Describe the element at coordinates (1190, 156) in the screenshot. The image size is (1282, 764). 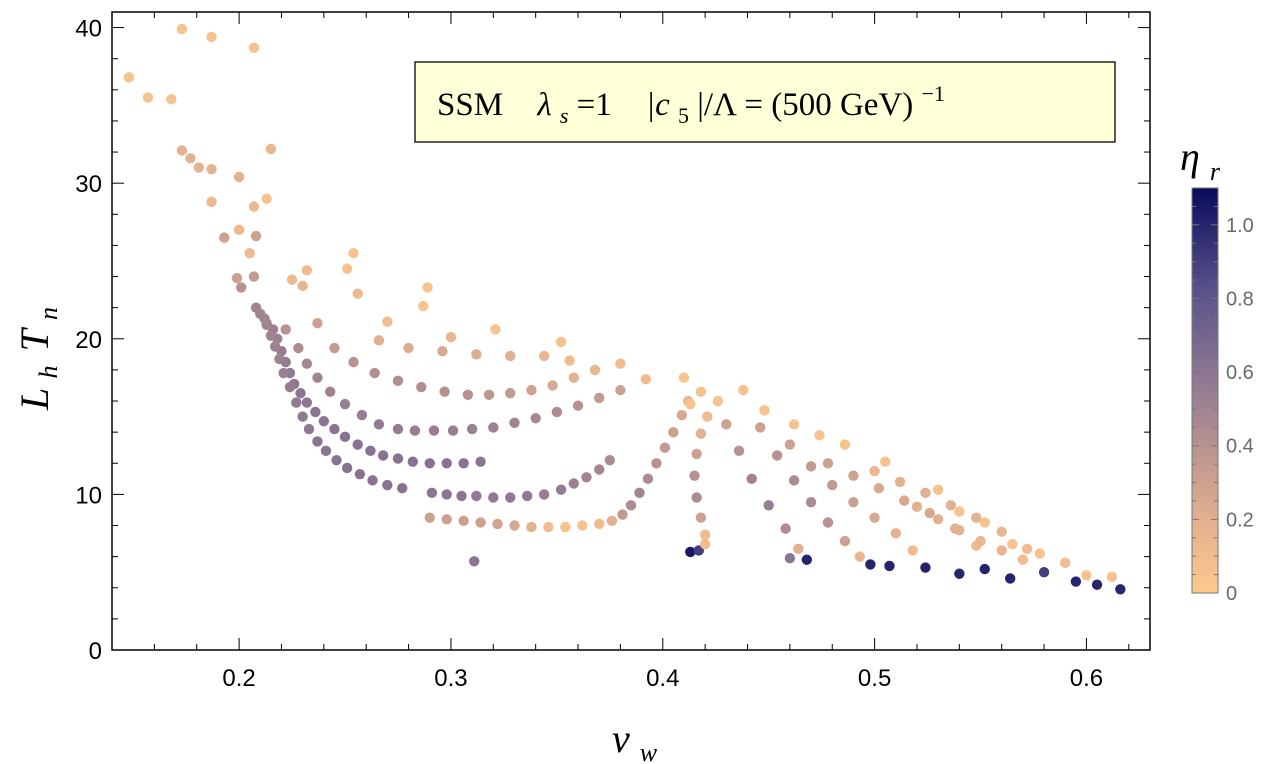
I see `colorbar-title-main: η` at that location.